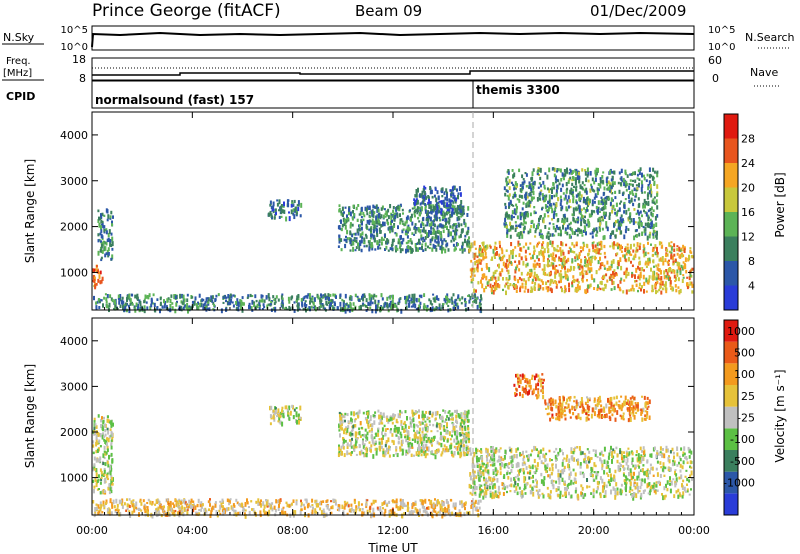  What do you see at coordinates (764, 72) in the screenshot?
I see `nave-label: Nave` at bounding box center [764, 72].